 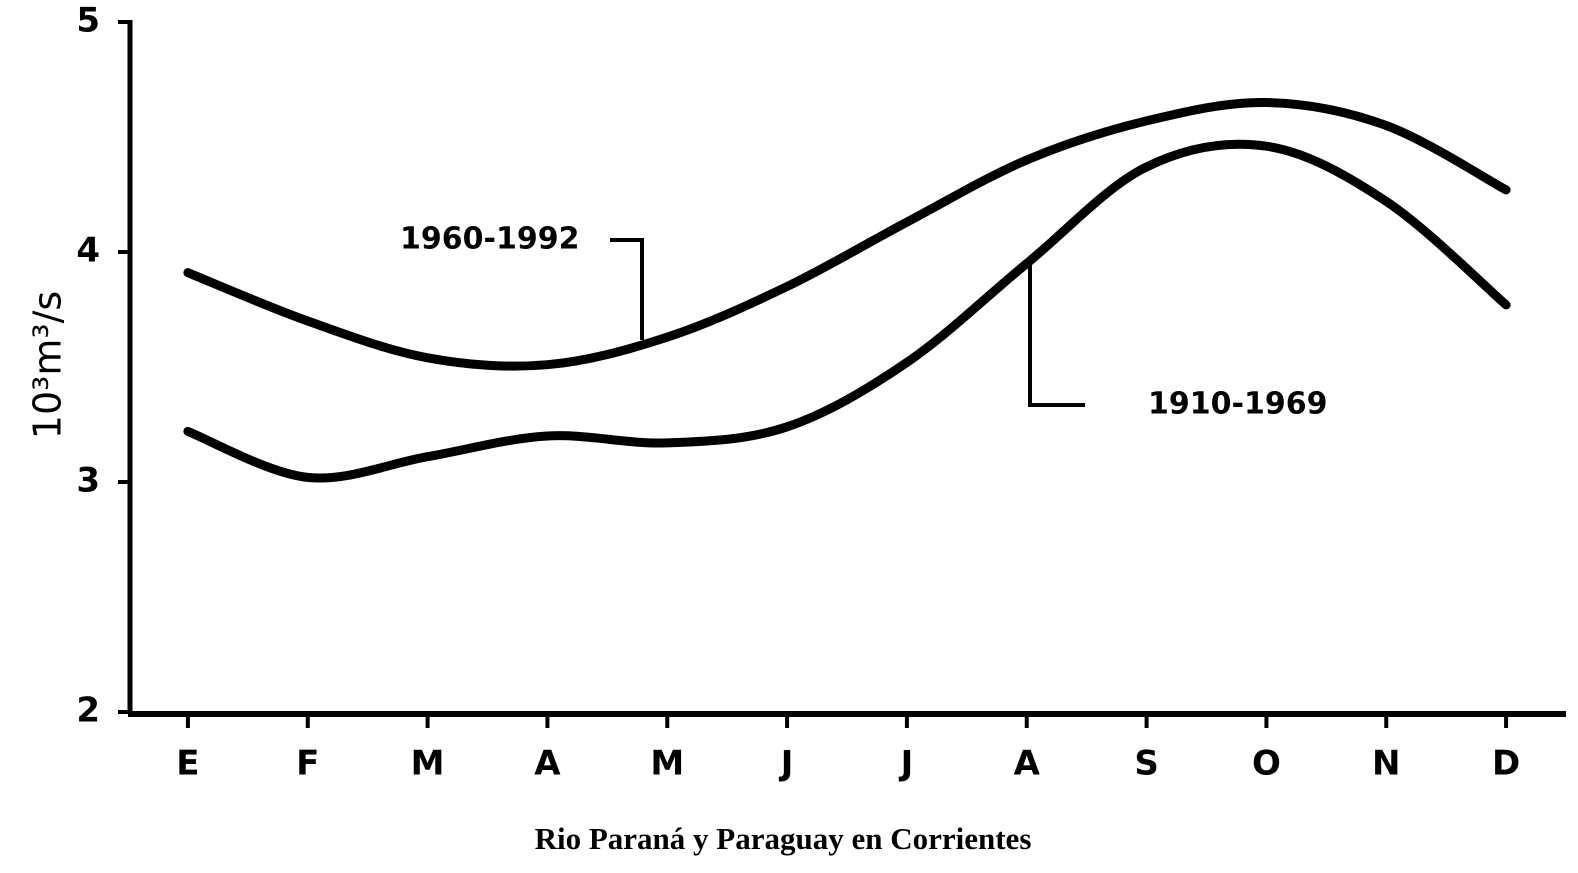 I want to click on x-tick-label: D, so click(x=1506, y=764).